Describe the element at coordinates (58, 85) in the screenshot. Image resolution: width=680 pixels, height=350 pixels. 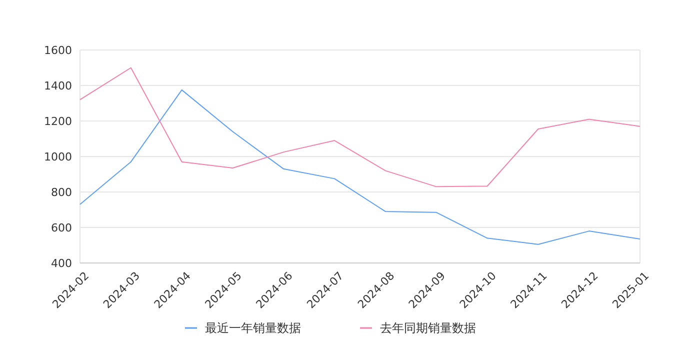
I see `y-tick-label: 1400` at that location.